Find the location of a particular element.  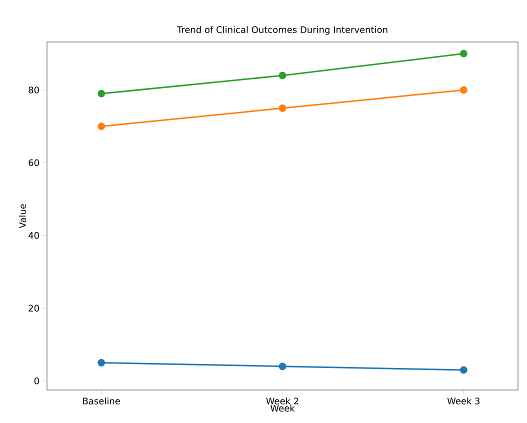

y-tick-label: 40 is located at coordinates (33, 235).